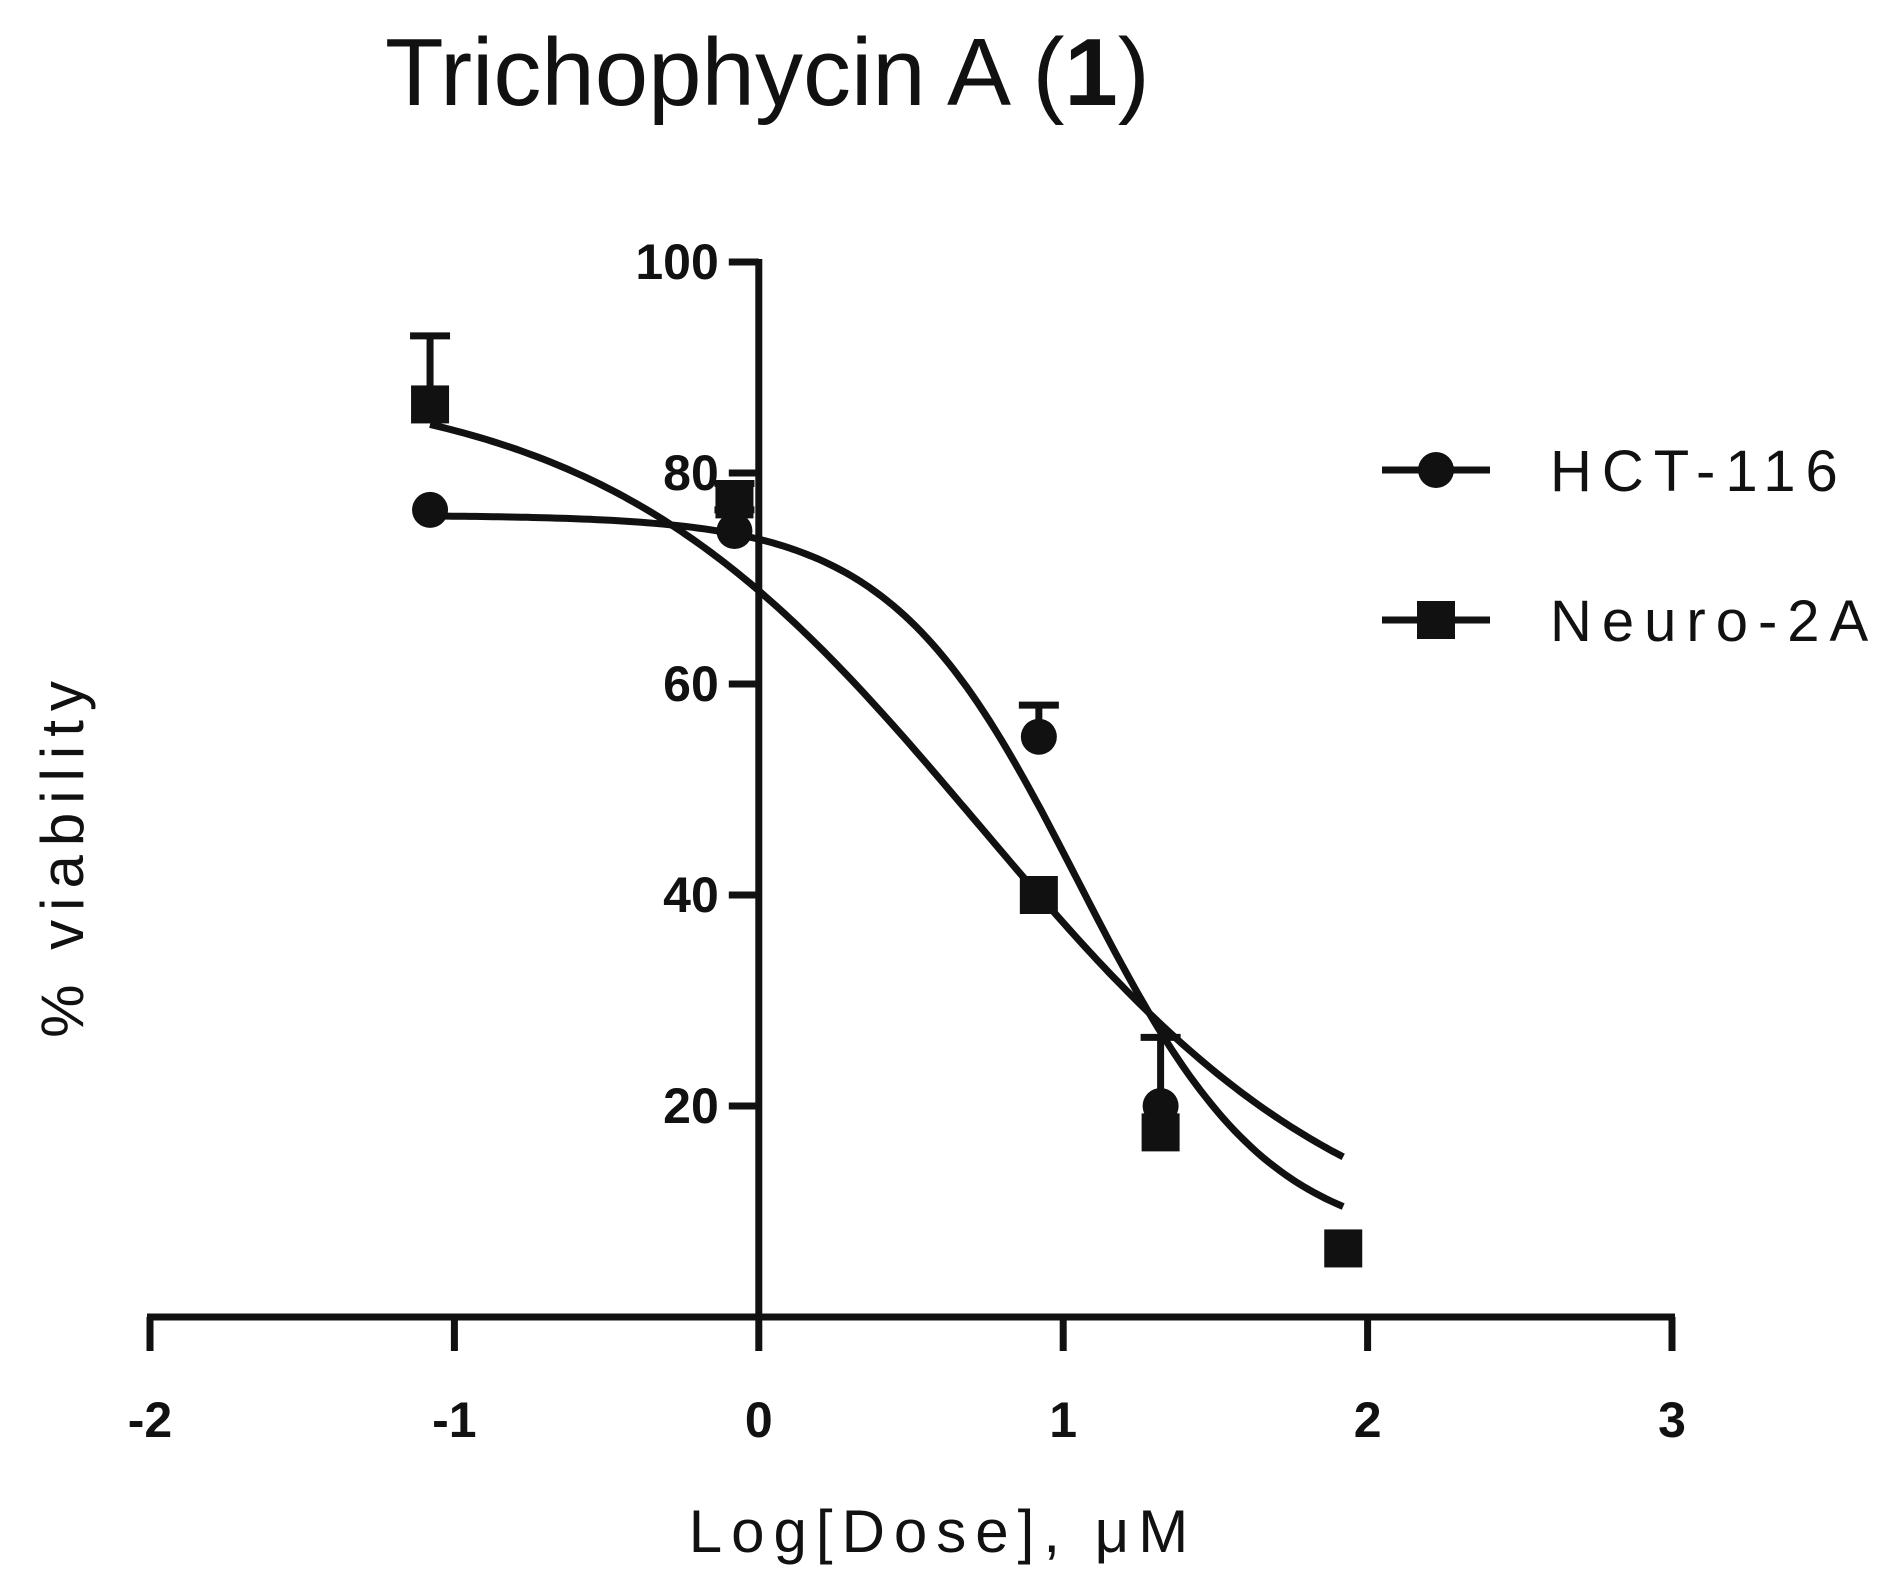 Image resolution: width=1898 pixels, height=1584 pixels. Describe the element at coordinates (724, 72) in the screenshot. I see `chart-title-prefix: Trichophycin A (` at that location.